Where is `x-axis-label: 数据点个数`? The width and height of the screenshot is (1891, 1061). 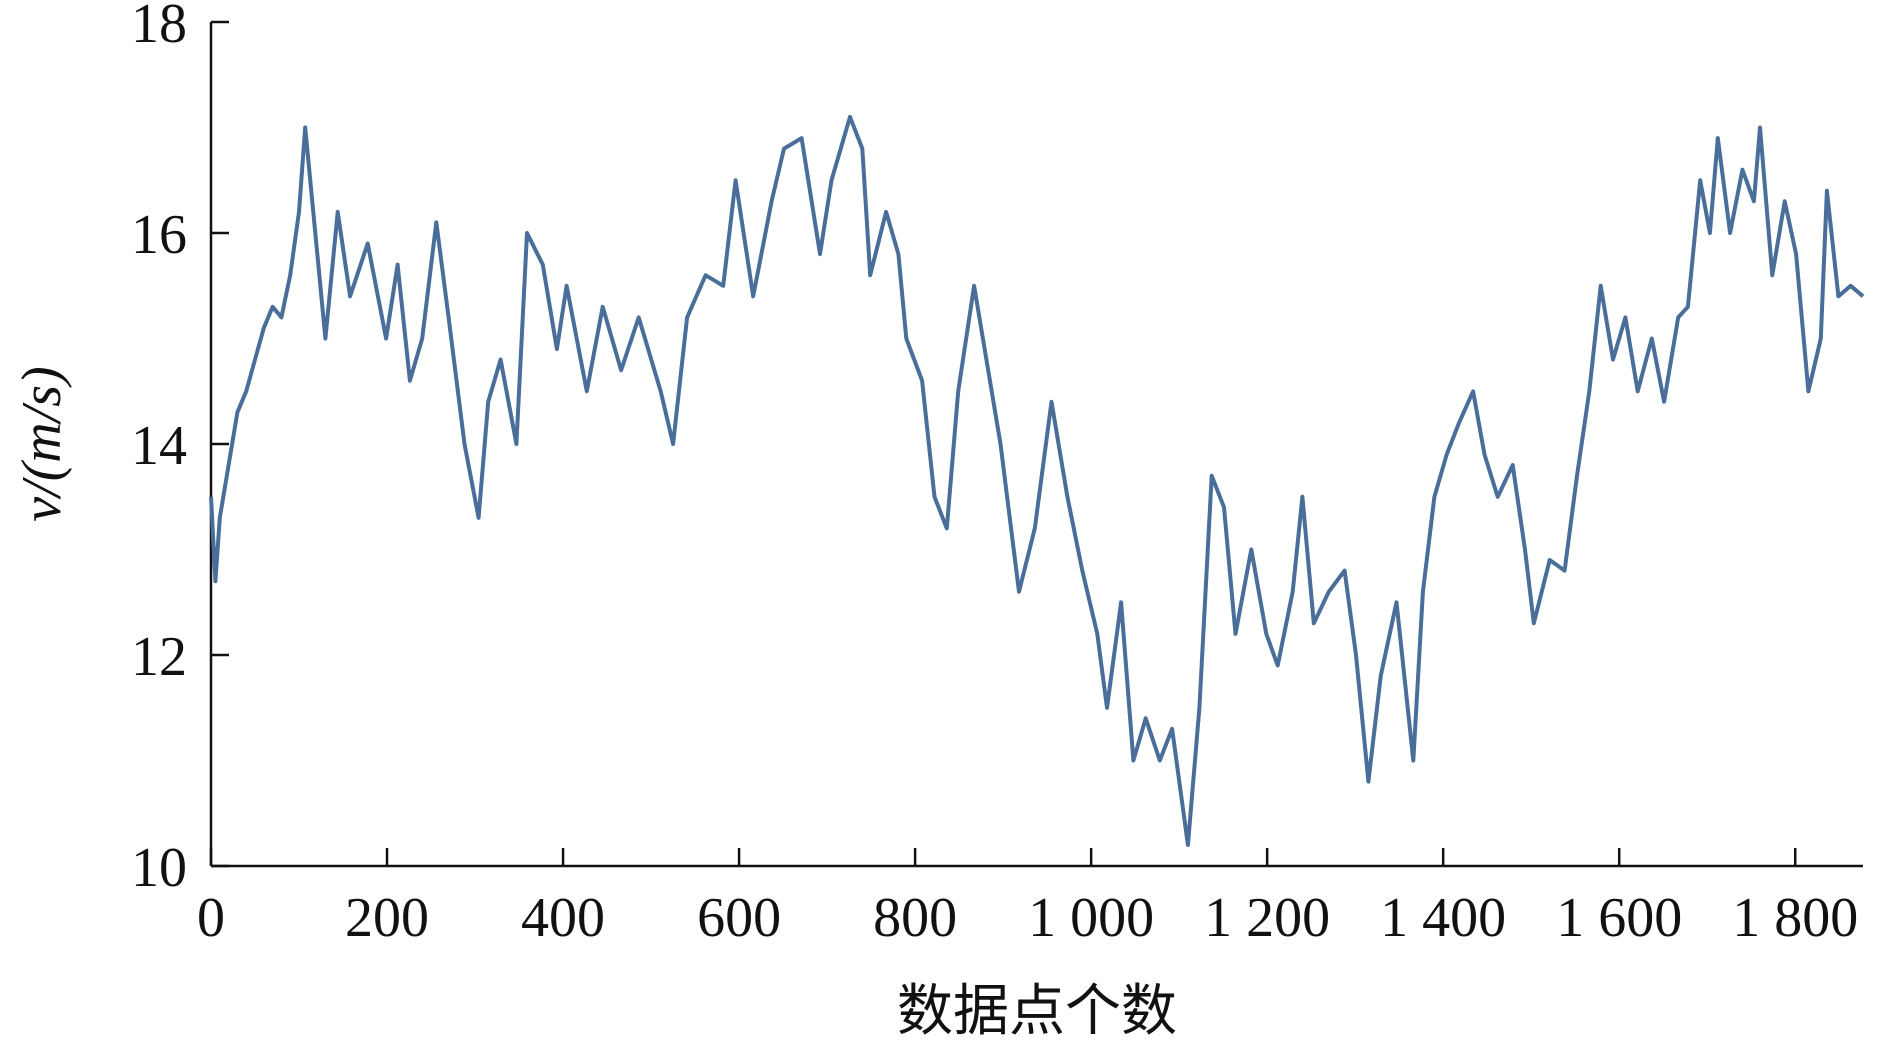
x-axis-label: 数据点个数 is located at coordinates (1037, 1012).